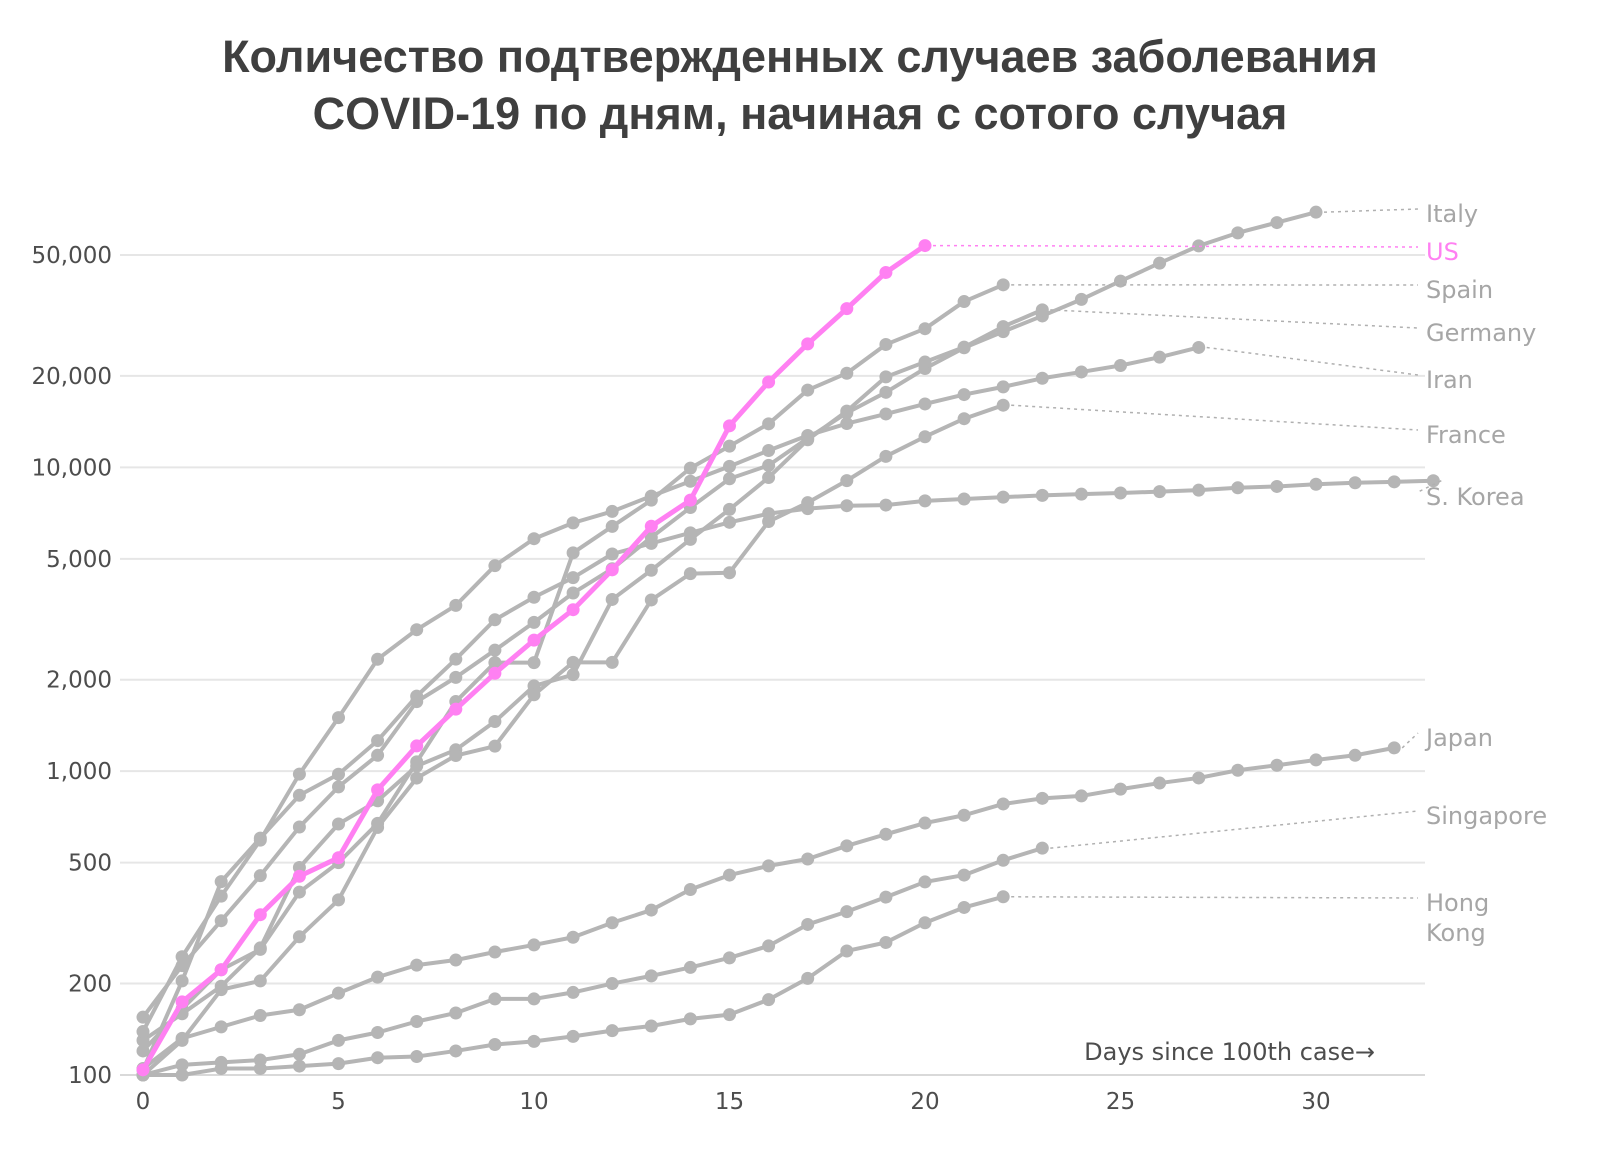  Describe the element at coordinates (1003, 285) in the screenshot. I see `data-point-spain` at that location.